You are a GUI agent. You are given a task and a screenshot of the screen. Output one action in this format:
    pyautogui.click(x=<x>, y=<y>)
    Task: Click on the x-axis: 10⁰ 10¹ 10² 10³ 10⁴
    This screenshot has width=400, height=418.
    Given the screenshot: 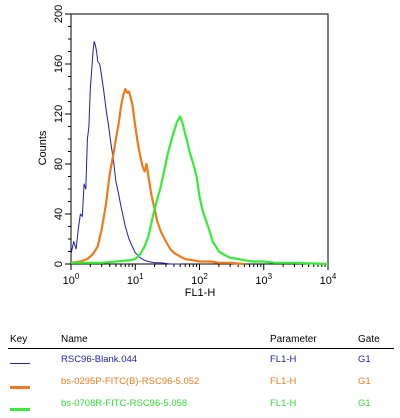 What is the action you would take?
    pyautogui.click(x=200, y=275)
    